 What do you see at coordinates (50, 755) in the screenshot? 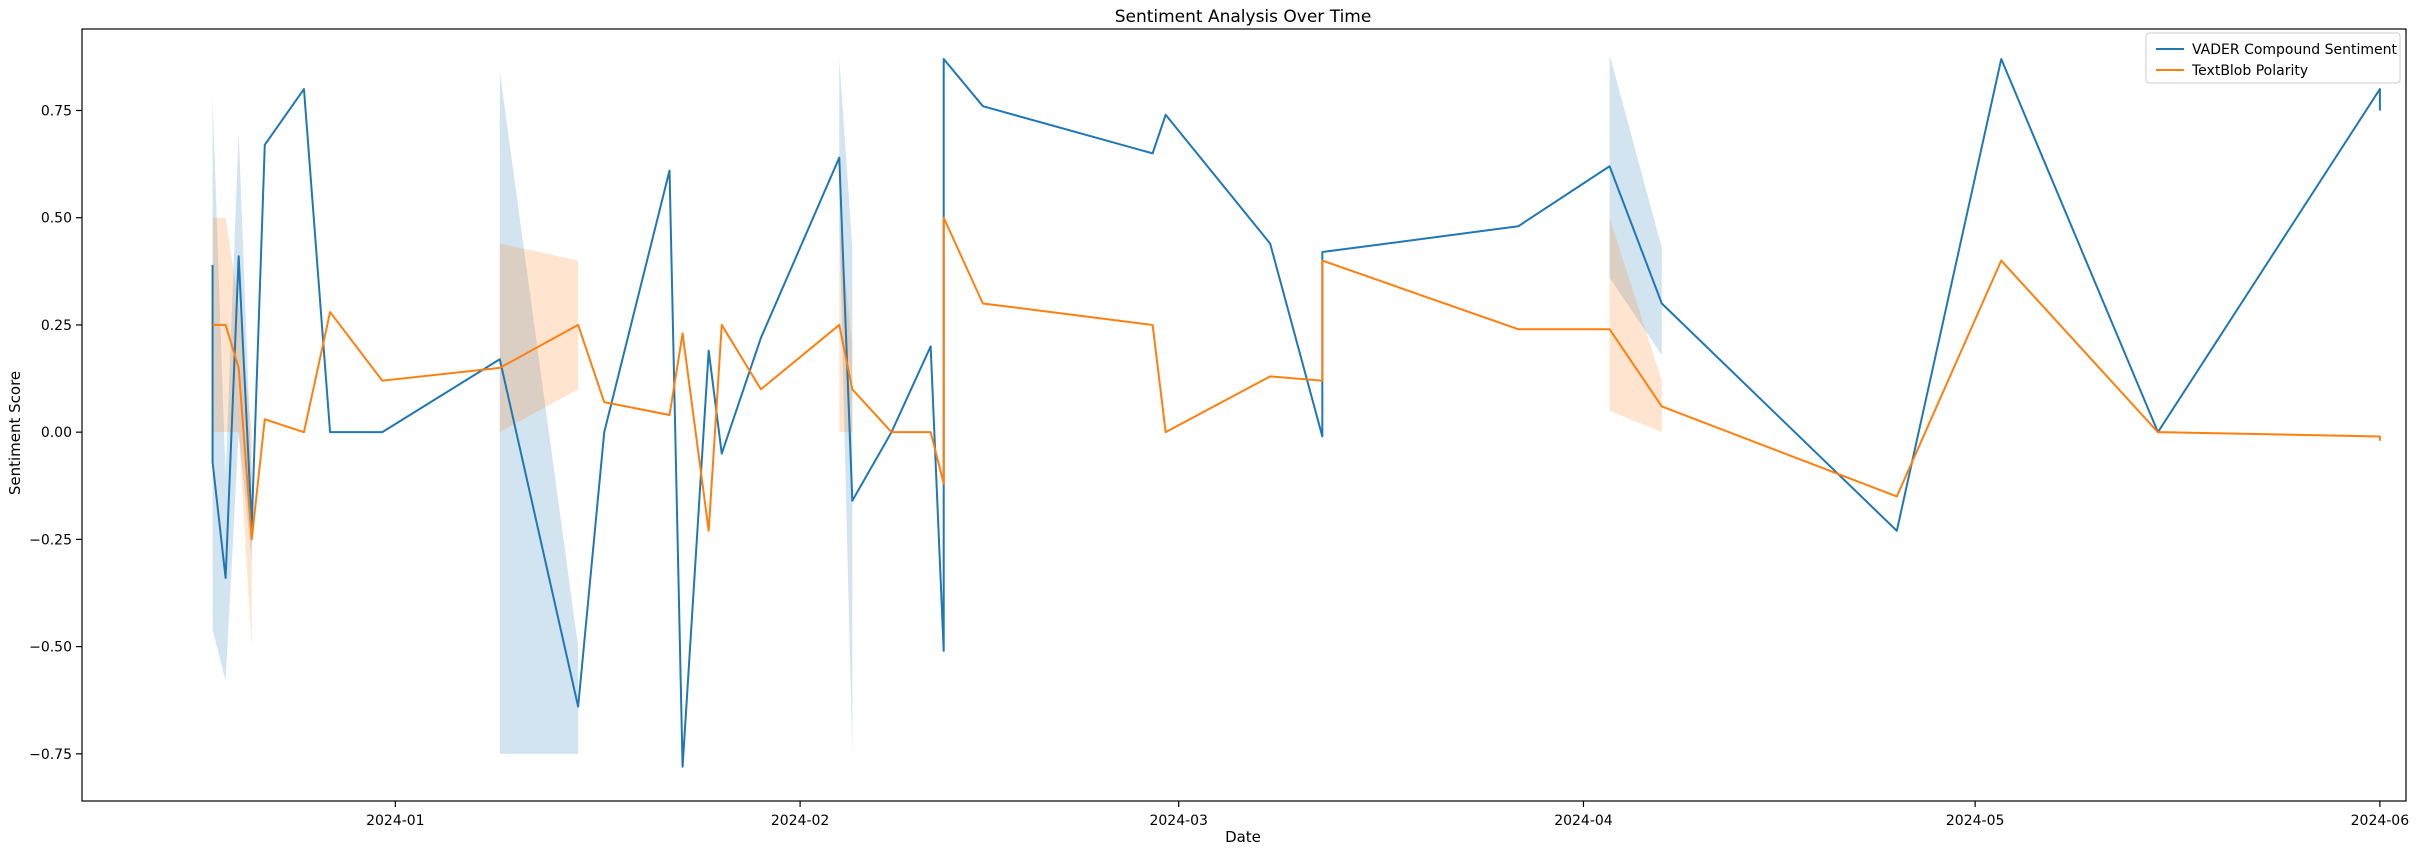
I see `y-tick-label: −0.75` at bounding box center [50, 755].